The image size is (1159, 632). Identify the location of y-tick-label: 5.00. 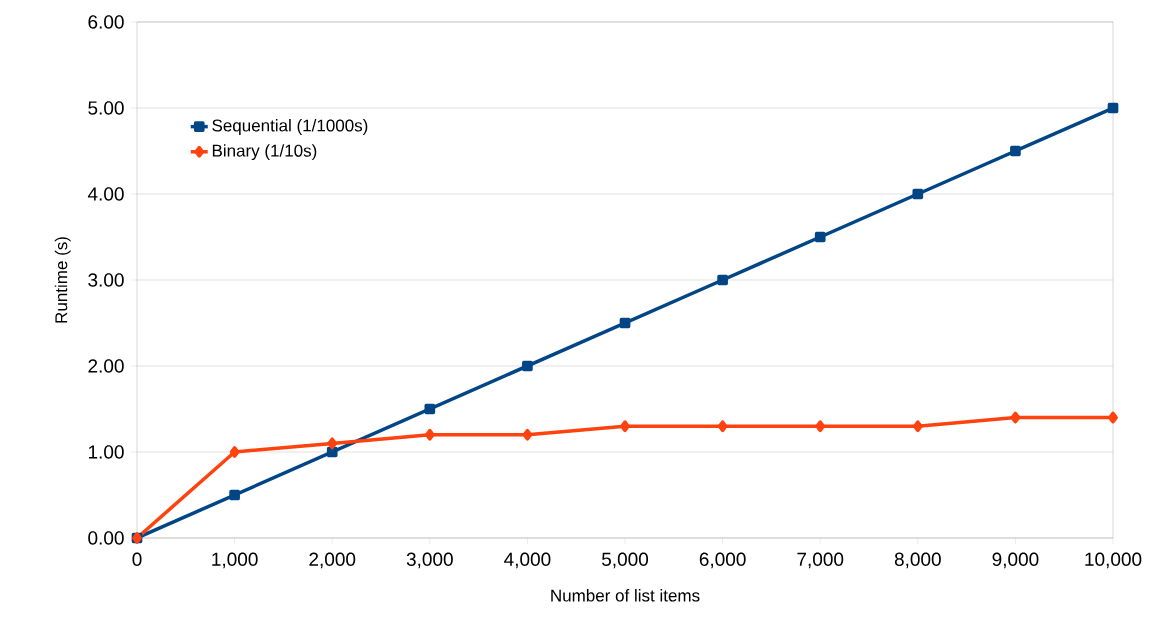
(106, 108).